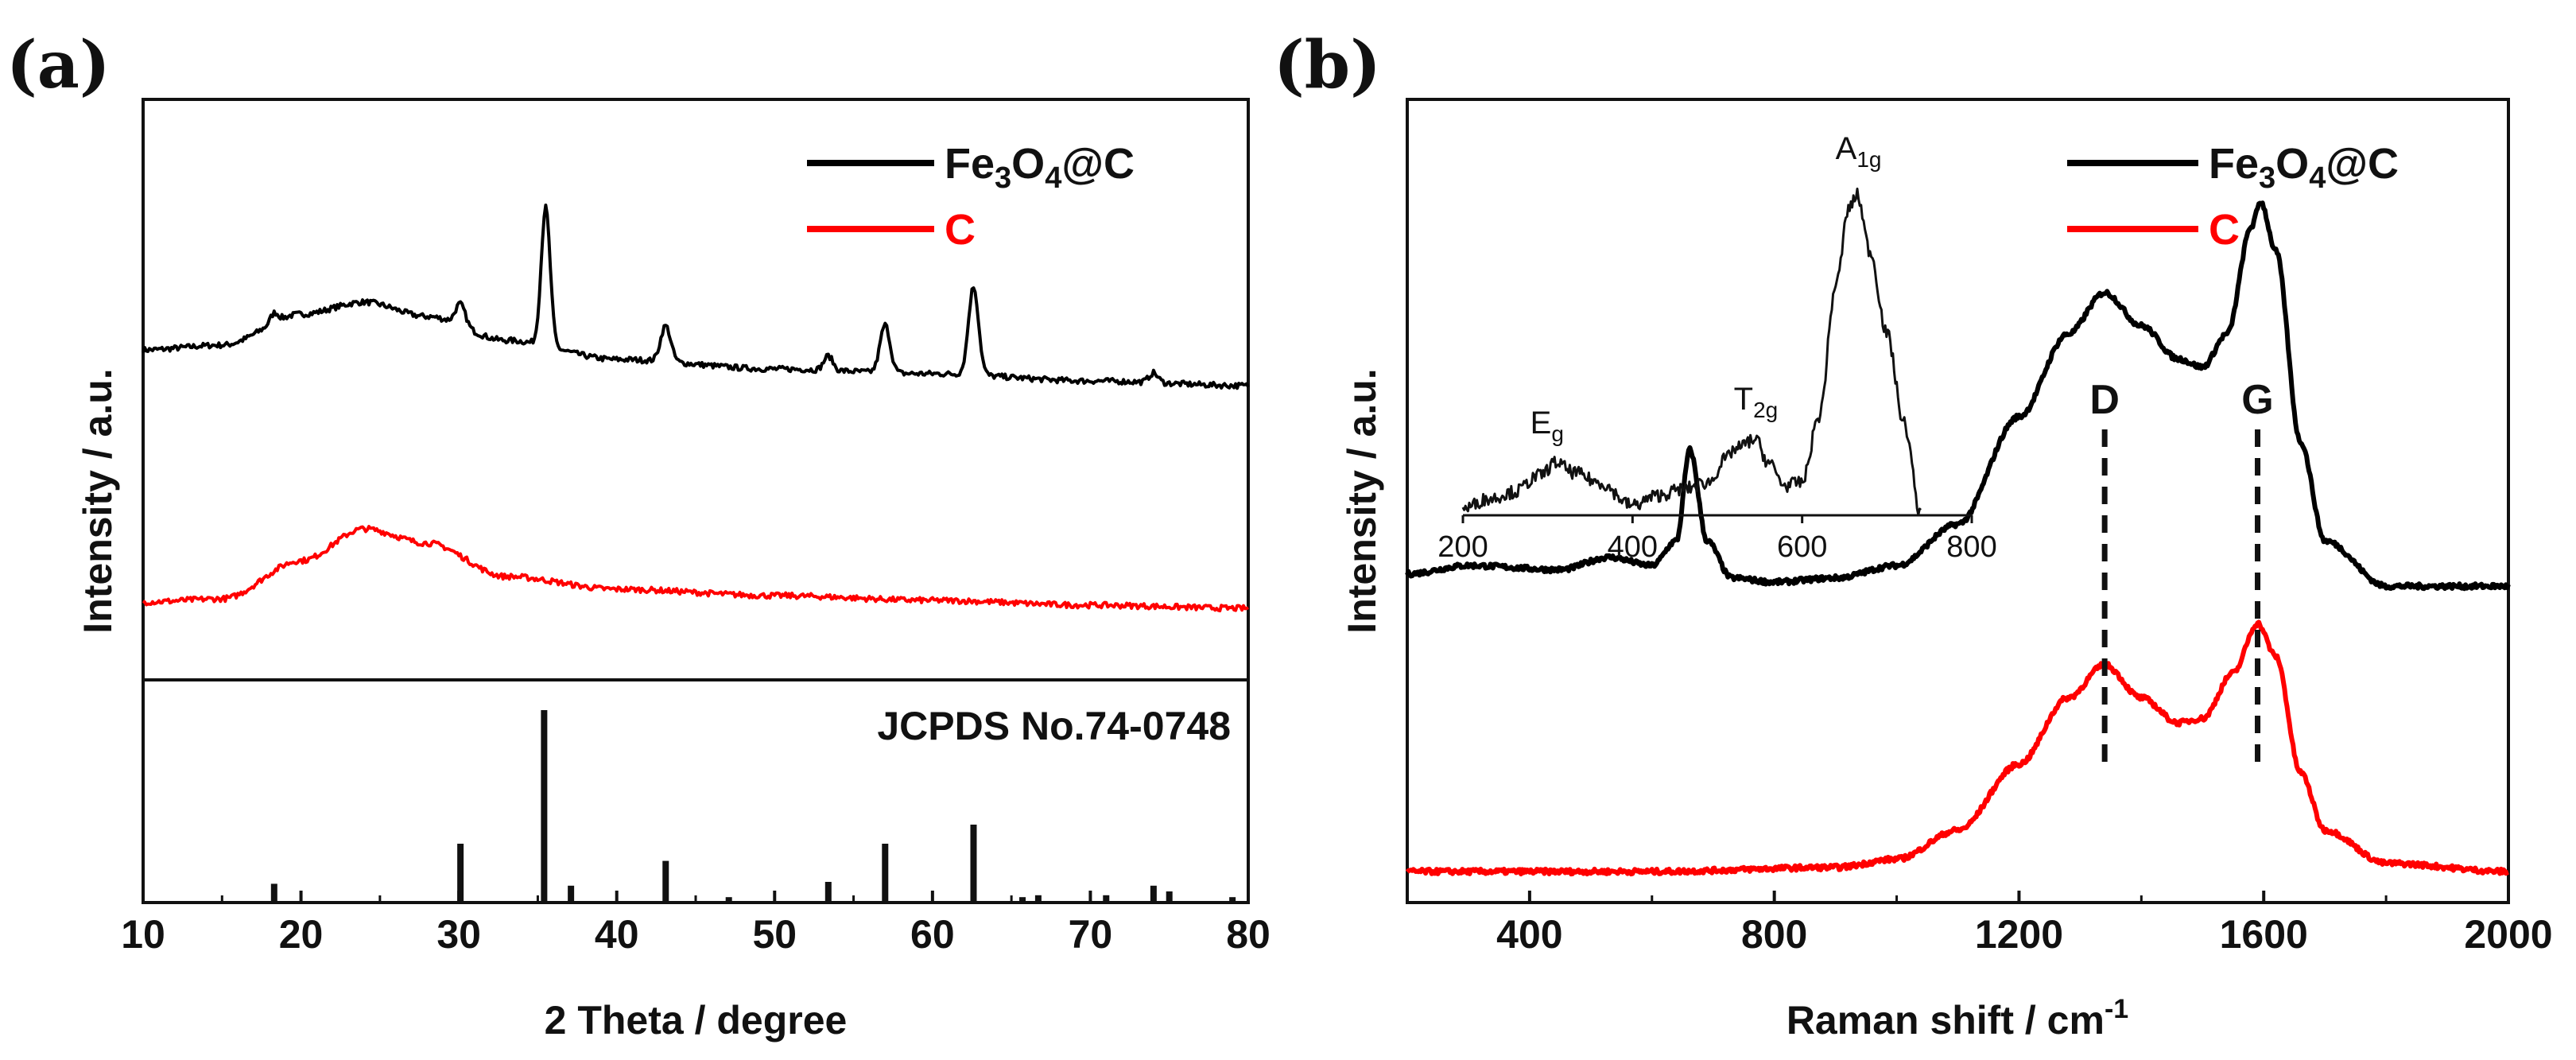  Describe the element at coordinates (1462, 547) in the screenshot. I see `inset-tick-label: 200` at that location.